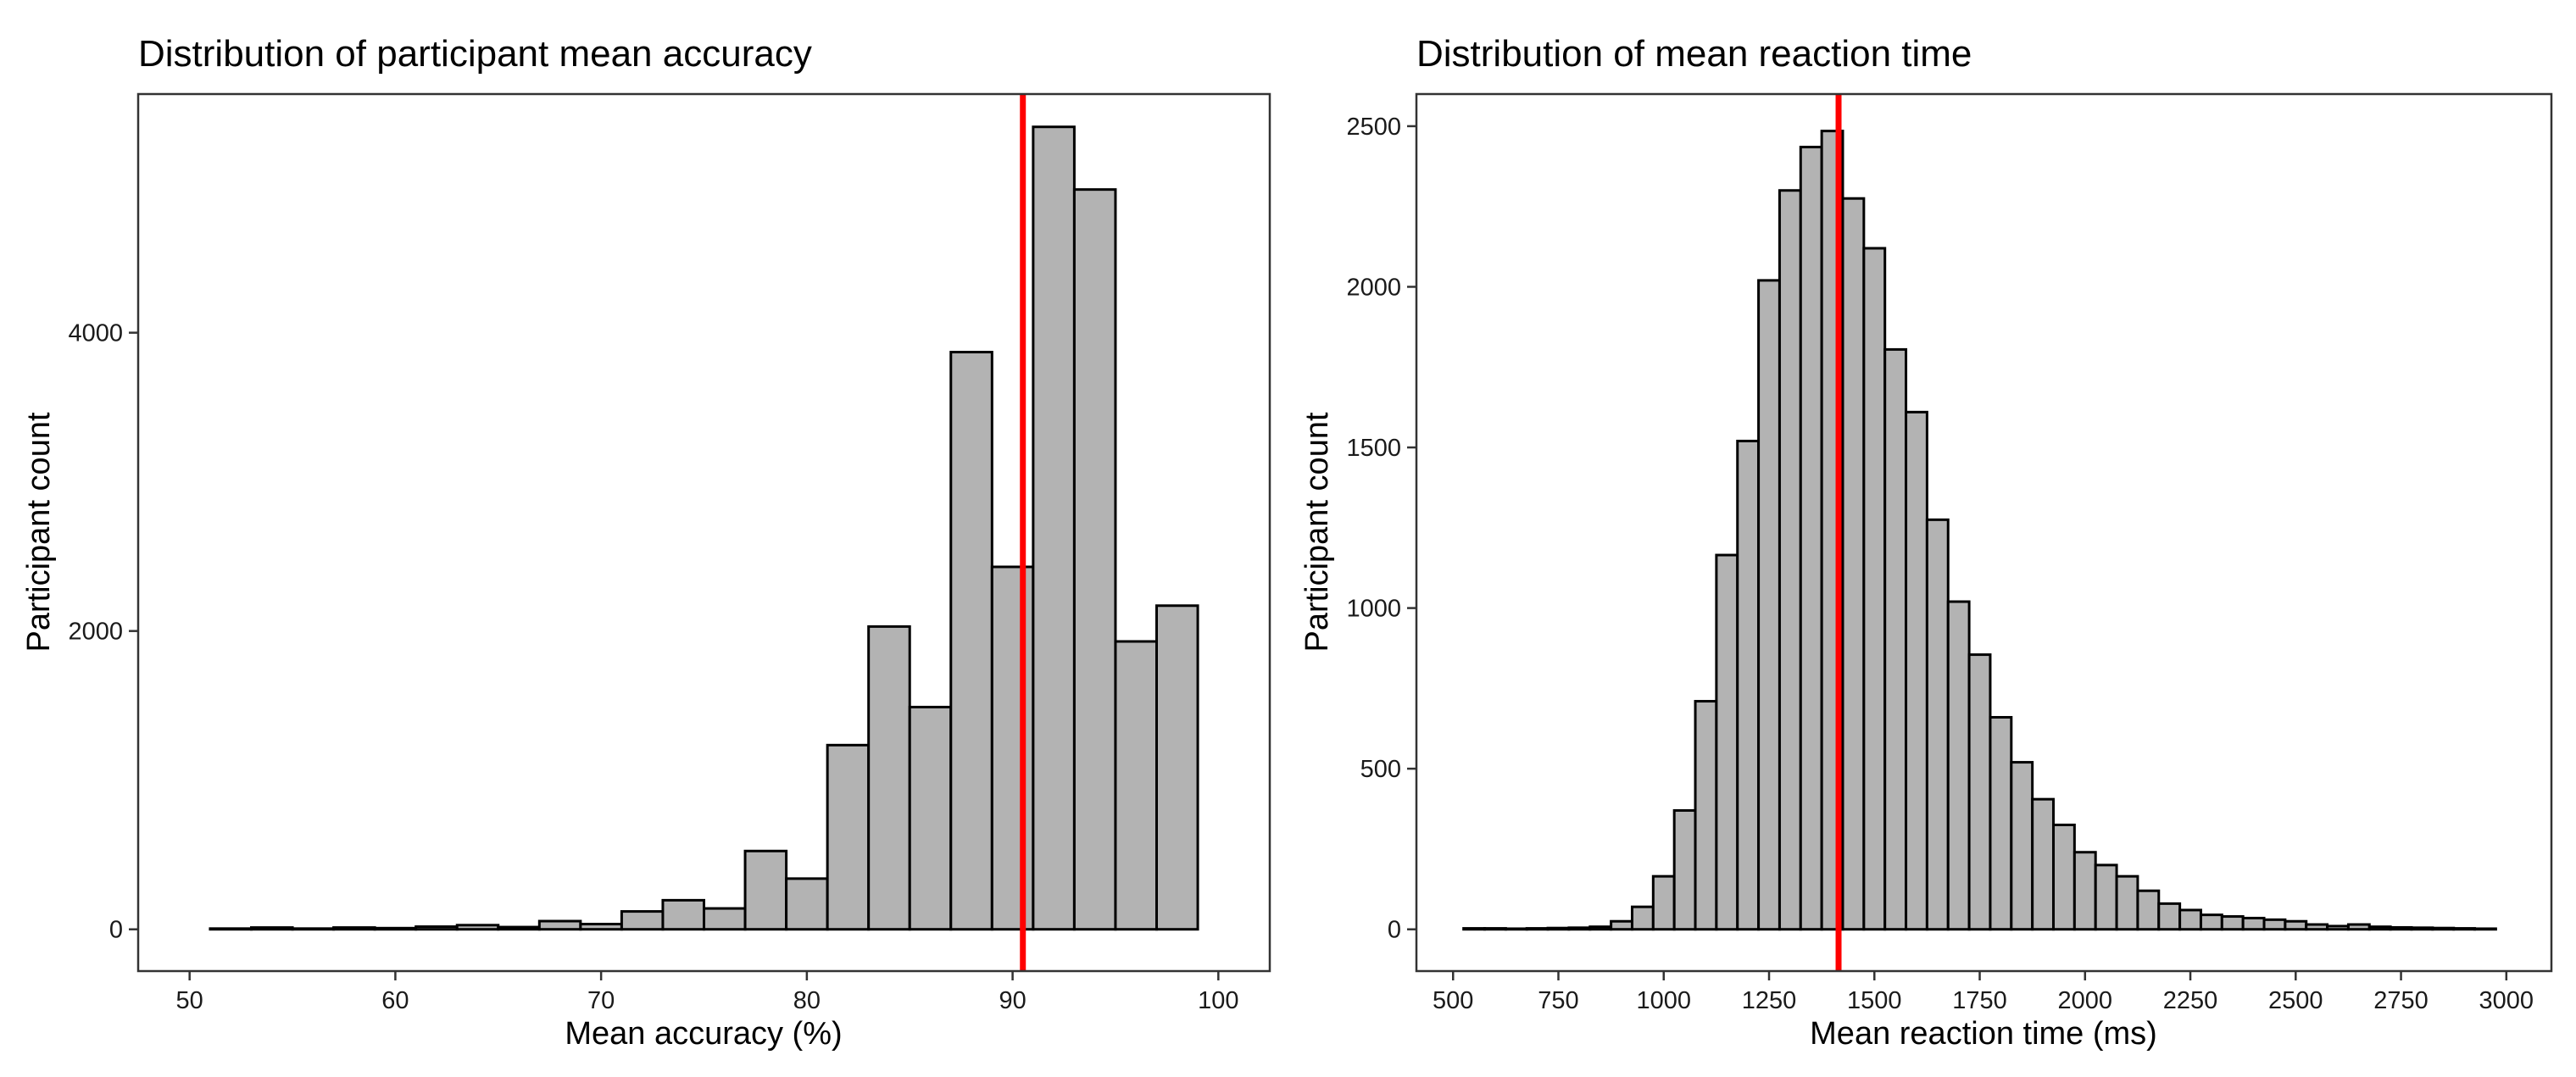 The width and height of the screenshot is (2576, 1077). I want to click on accuracy-y-tick-label-2: 4000, so click(95, 333).